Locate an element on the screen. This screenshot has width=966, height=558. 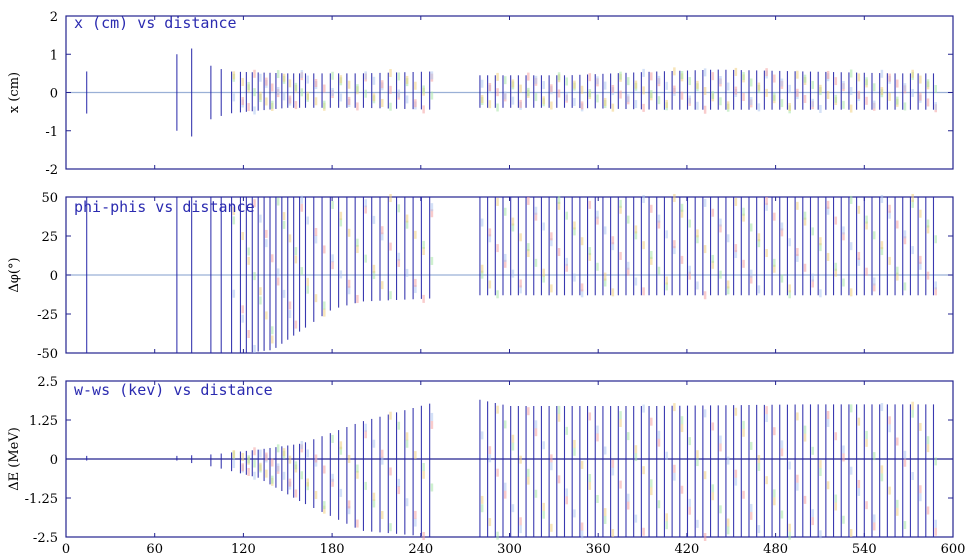
panel-title: phi-phis vs distance is located at coordinates (164, 207).